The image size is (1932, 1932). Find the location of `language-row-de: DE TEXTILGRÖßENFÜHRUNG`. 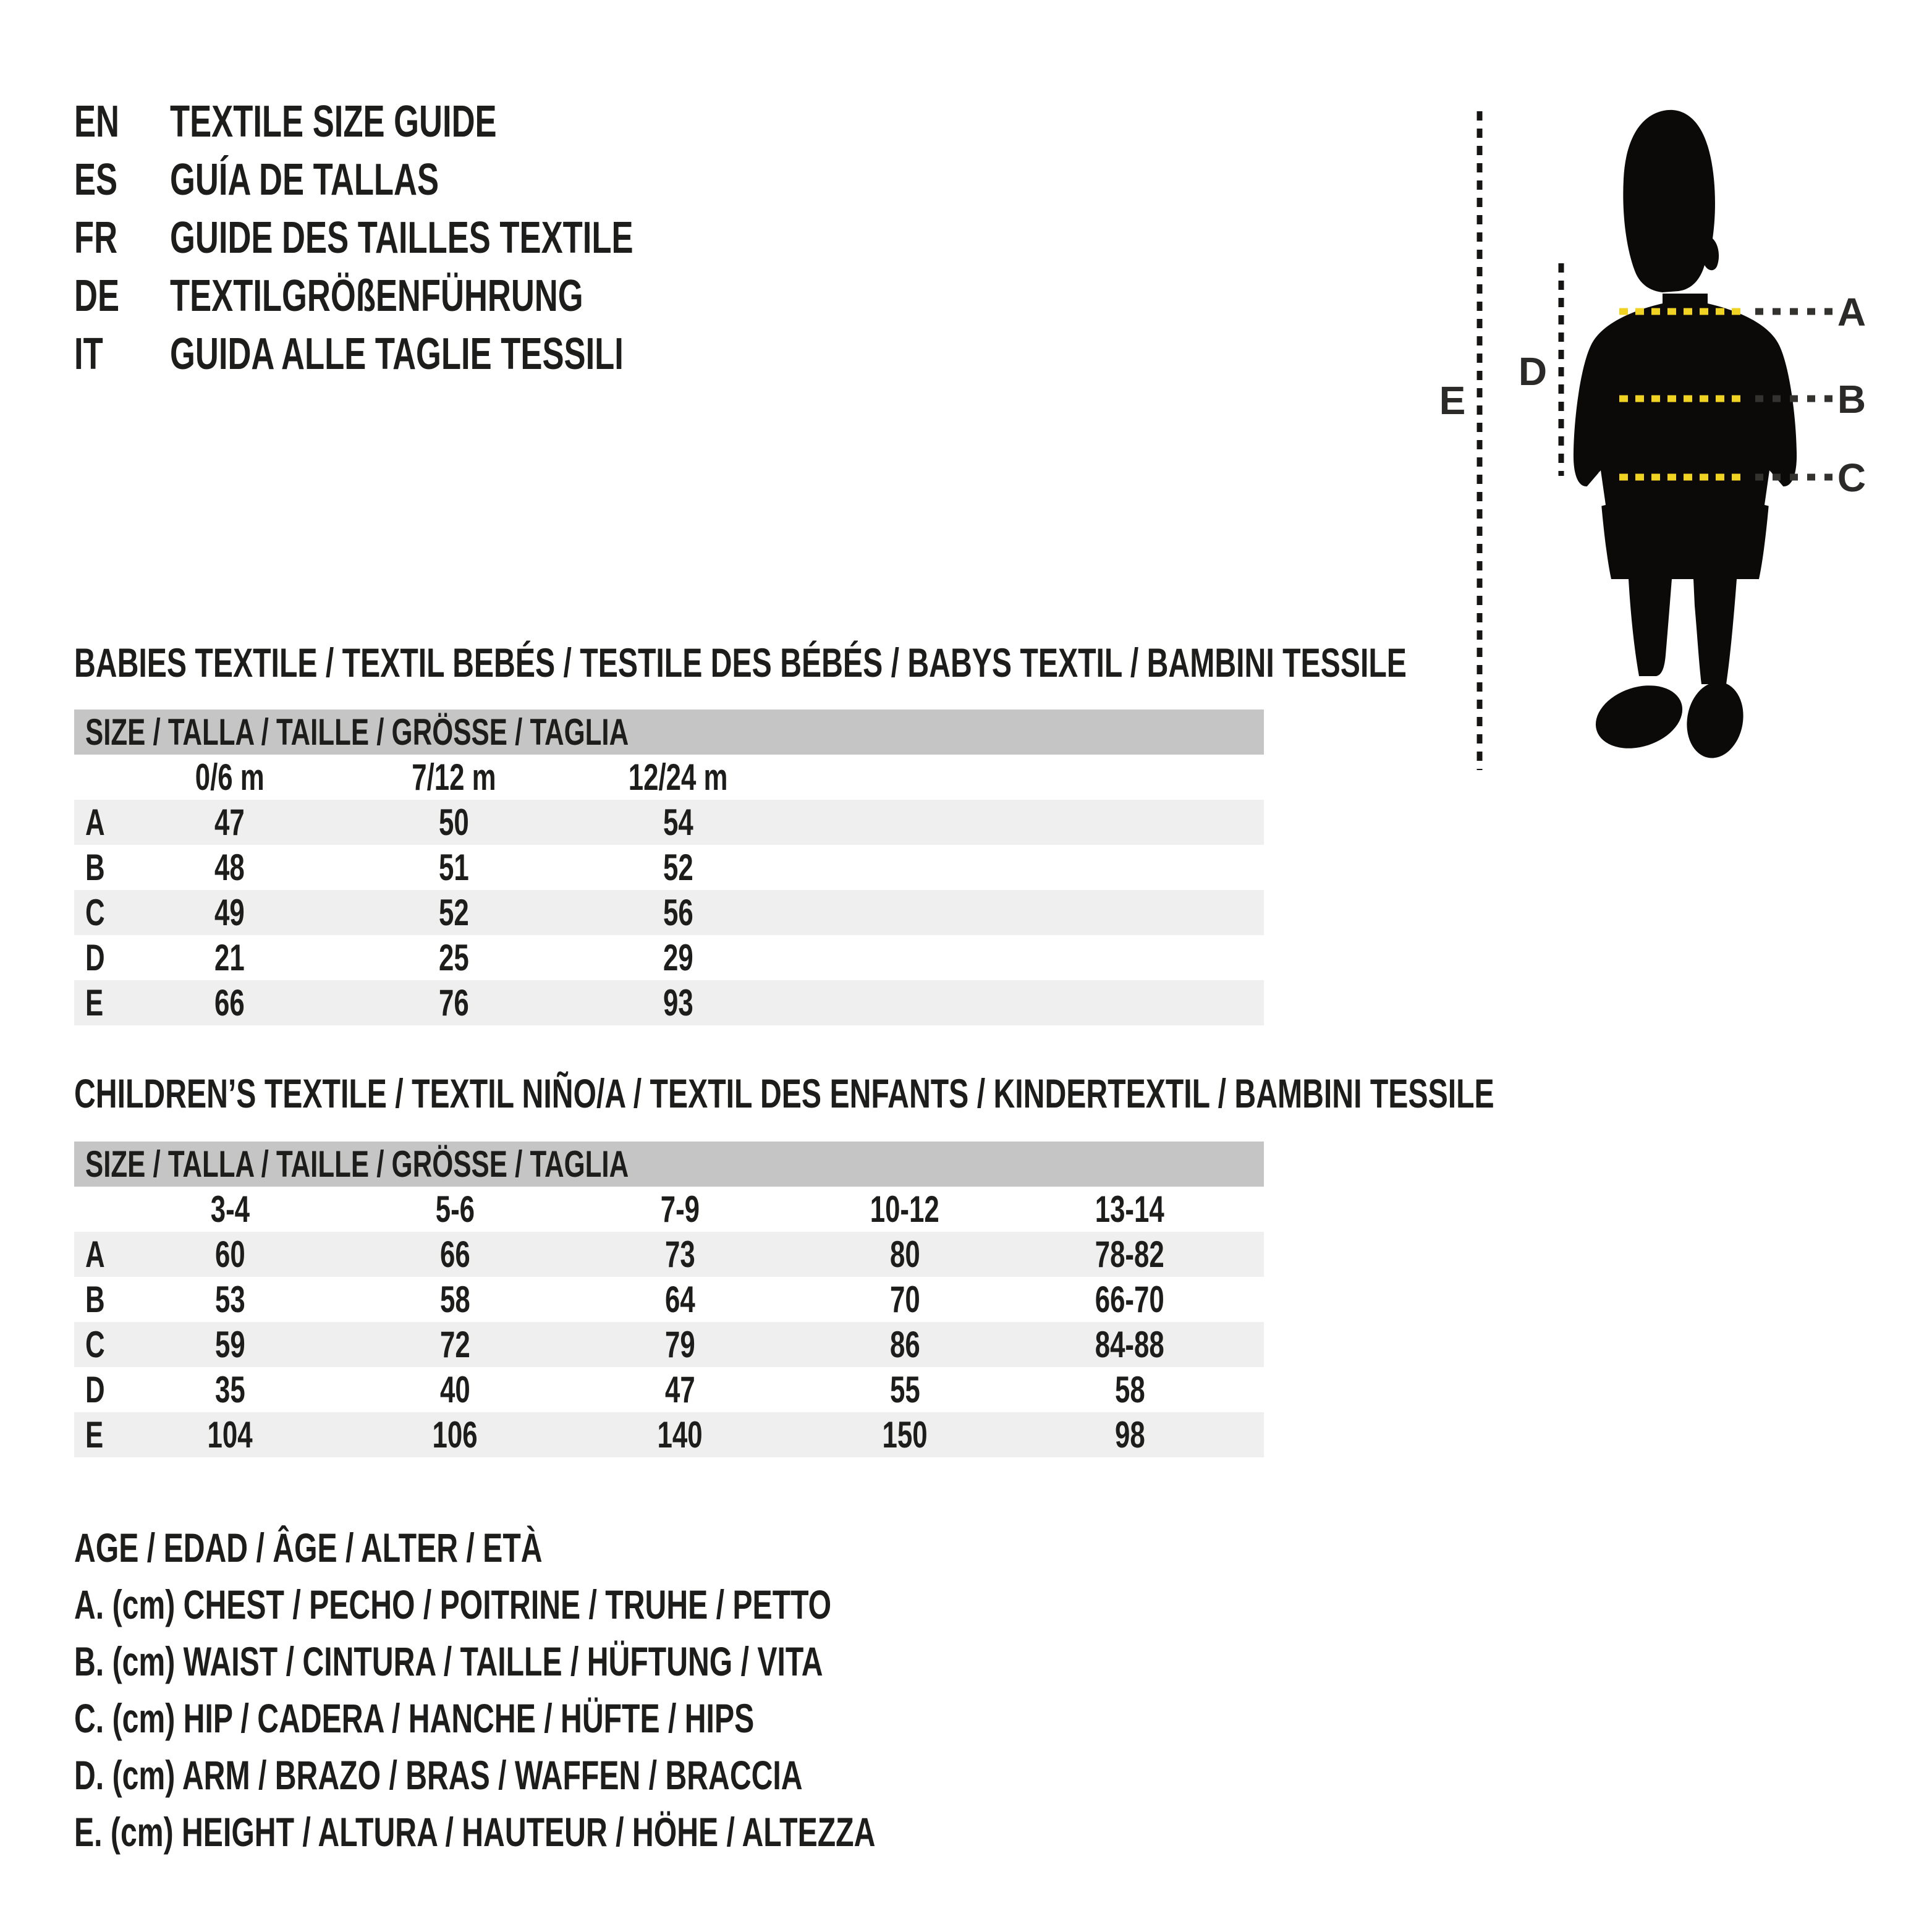

language-row-de: DE TEXTILGRÖßENFÜHRUNG is located at coordinates (439, 296).